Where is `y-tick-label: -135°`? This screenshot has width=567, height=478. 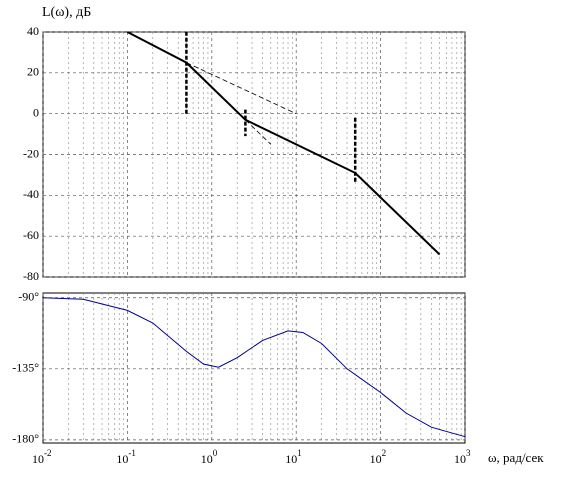
y-tick-label: -135° is located at coordinates (25, 368).